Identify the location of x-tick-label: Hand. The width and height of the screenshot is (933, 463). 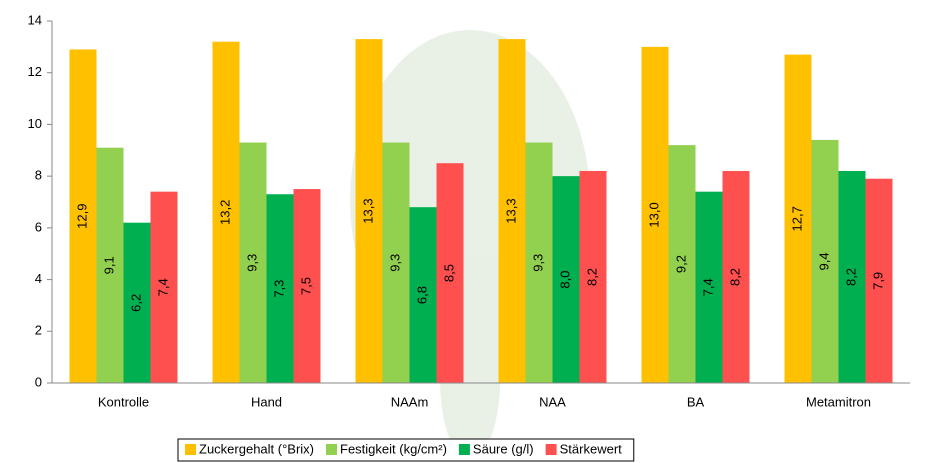
(266, 401).